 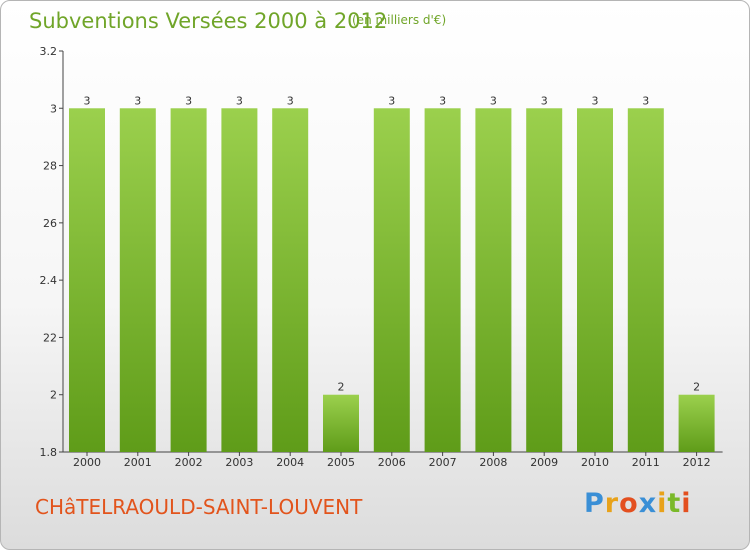 What do you see at coordinates (646, 462) in the screenshot?
I see `x-tick-label: 2011` at bounding box center [646, 462].